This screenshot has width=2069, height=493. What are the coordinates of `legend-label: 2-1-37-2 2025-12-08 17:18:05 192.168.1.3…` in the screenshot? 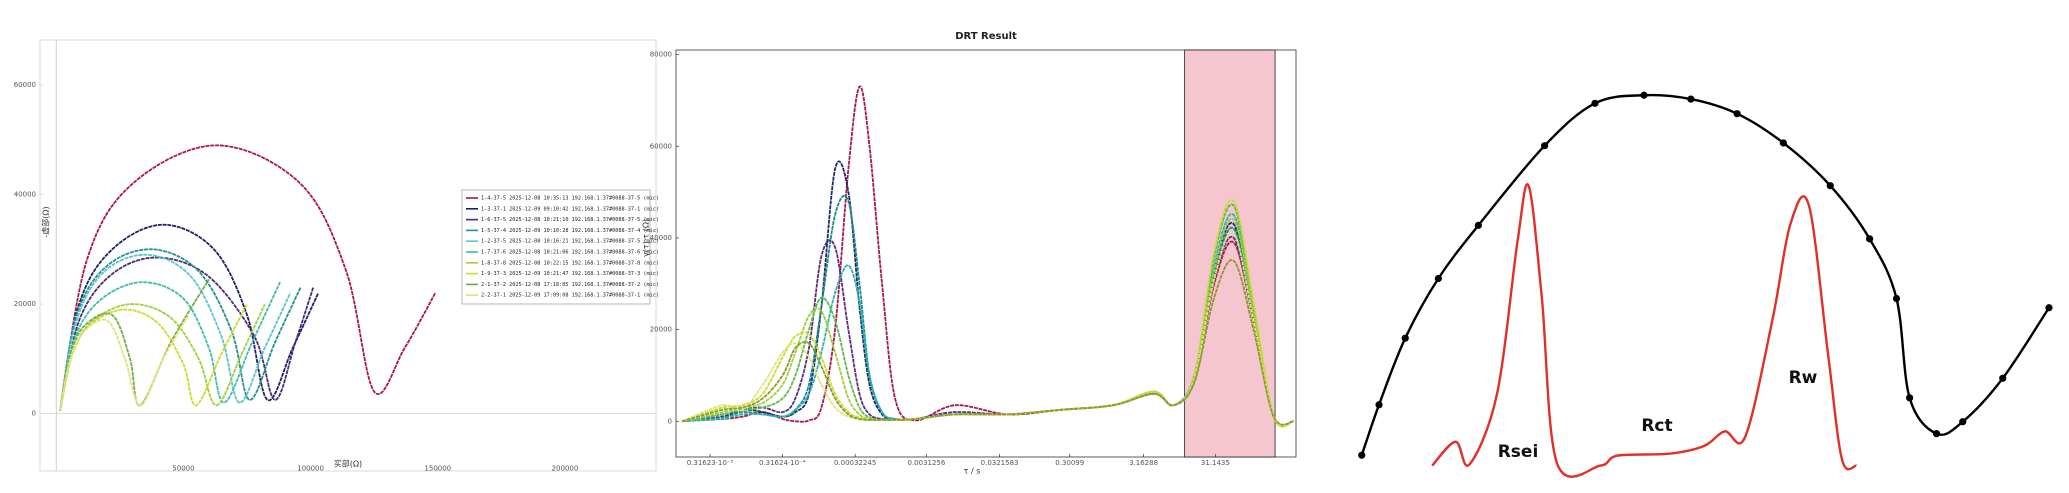 It's located at (570, 285).